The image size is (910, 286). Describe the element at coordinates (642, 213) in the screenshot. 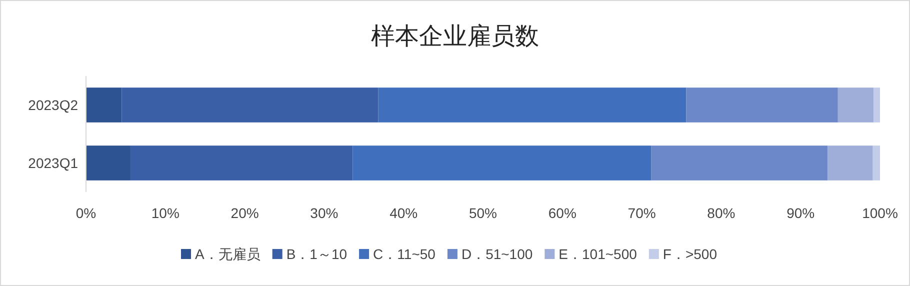

I see `x-tick-label: 70%` at that location.